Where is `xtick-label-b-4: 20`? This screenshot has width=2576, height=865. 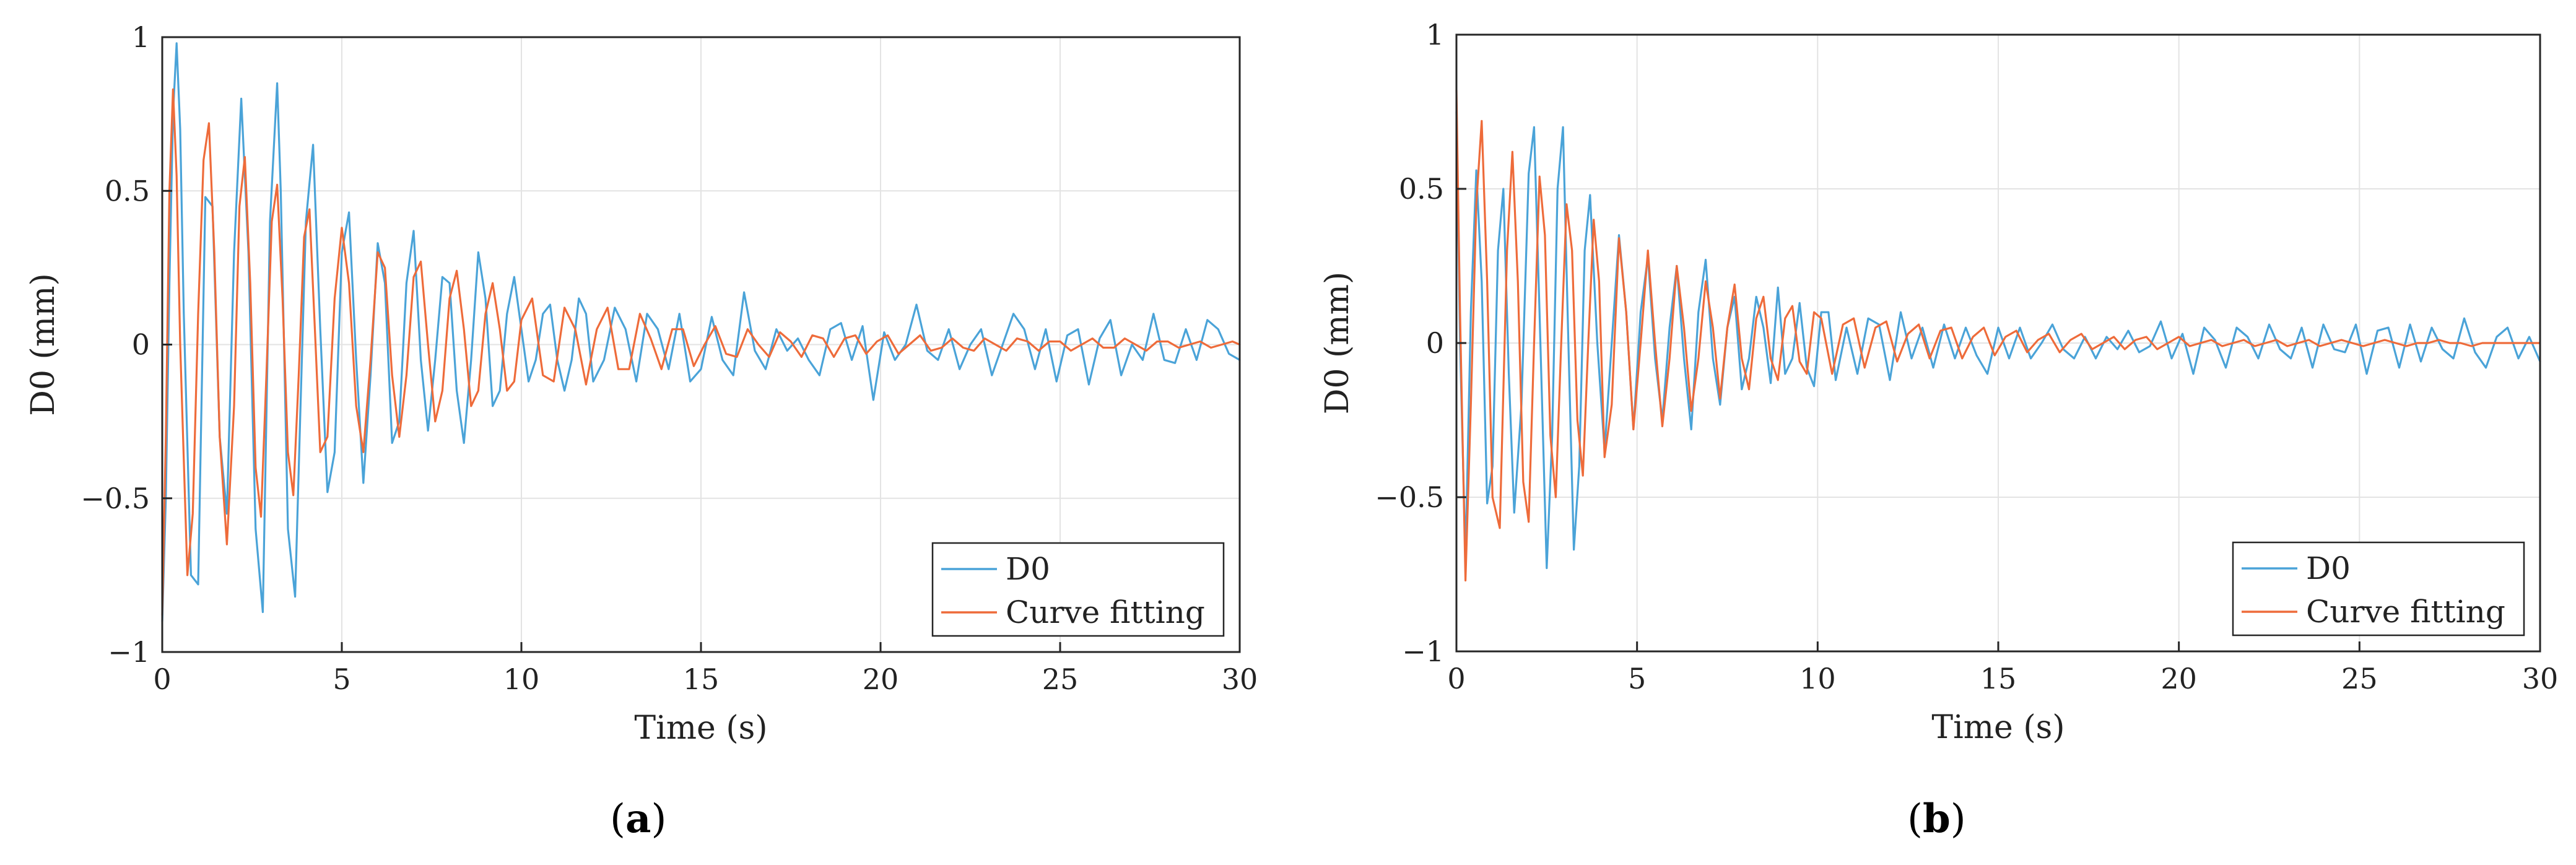
xtick-label-b-4: 20 is located at coordinates (2178, 678).